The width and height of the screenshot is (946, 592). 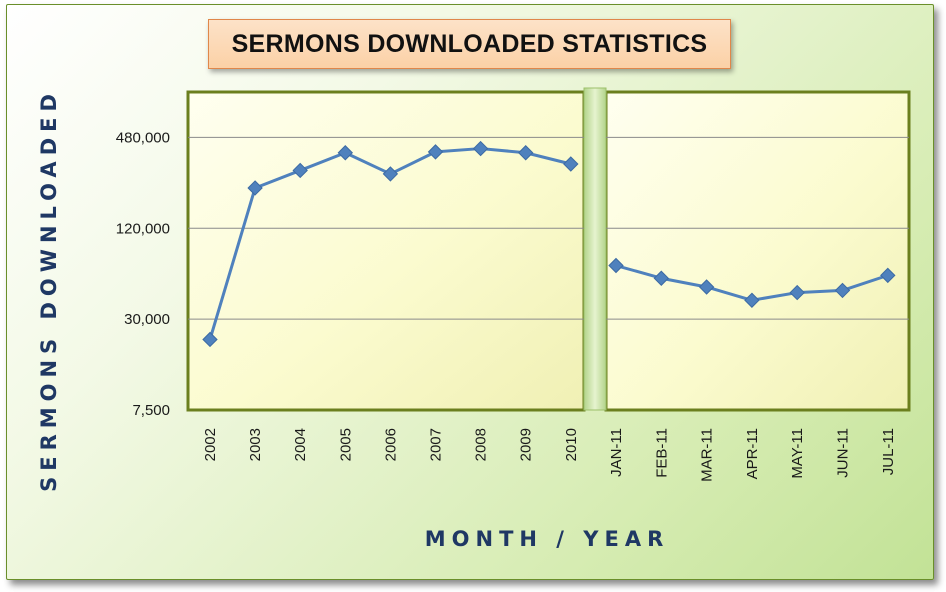 What do you see at coordinates (255, 444) in the screenshot?
I see `x-tick-label: 2003` at bounding box center [255, 444].